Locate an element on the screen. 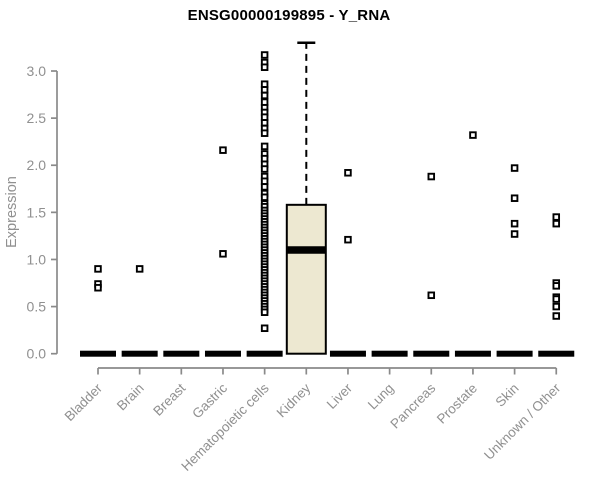  x-tick-label-kidney: Kidney is located at coordinates (294, 400).